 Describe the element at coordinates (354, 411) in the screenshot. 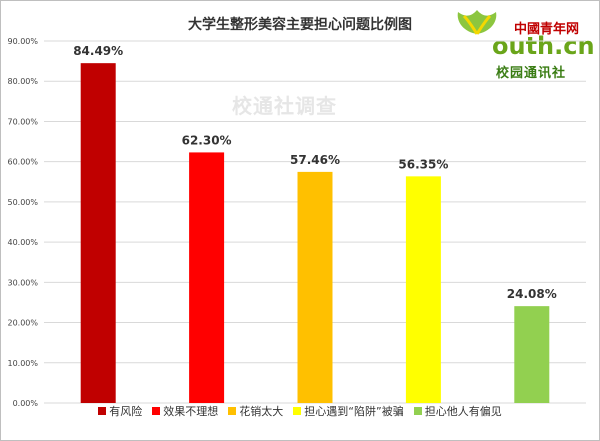

I see `legend-label: 担心遇到“陷阱”被骗` at that location.